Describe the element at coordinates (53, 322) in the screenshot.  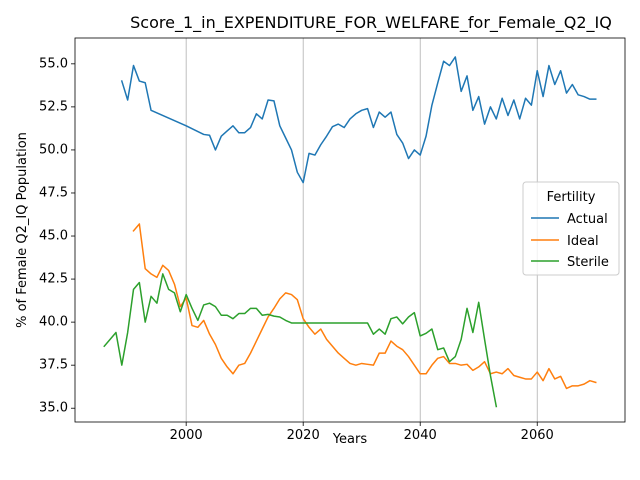
I see `y-tick-label: 40.0` at that location.